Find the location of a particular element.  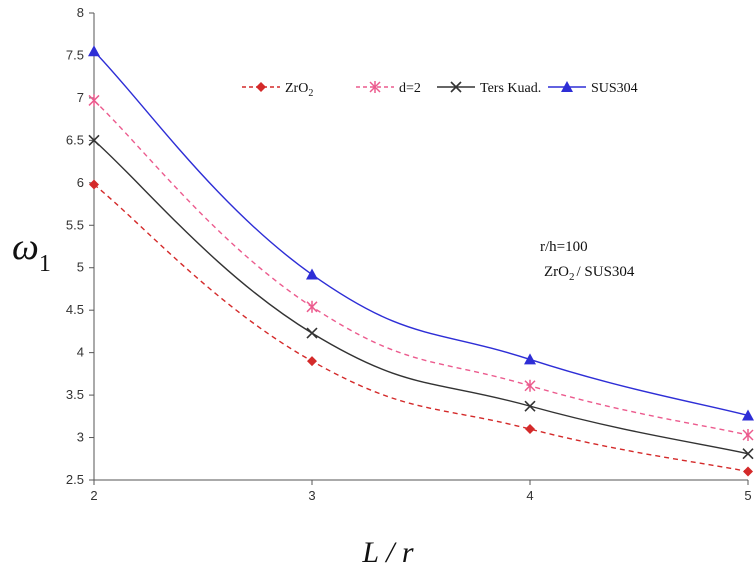

legend-label-main: SUS304 is located at coordinates (614, 88).